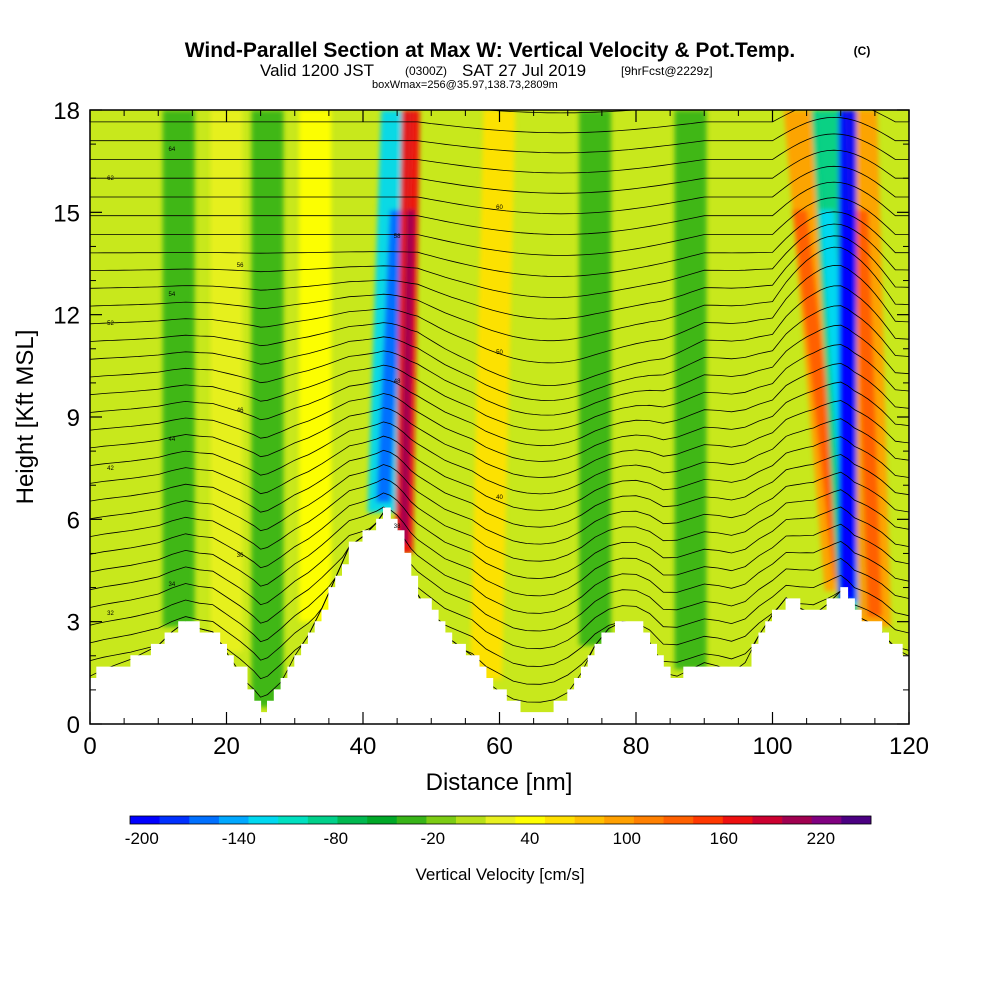 This screenshot has height=1000, width=1000. What do you see at coordinates (110, 179) in the screenshot?
I see `theta-contour-label: 62` at bounding box center [110, 179].